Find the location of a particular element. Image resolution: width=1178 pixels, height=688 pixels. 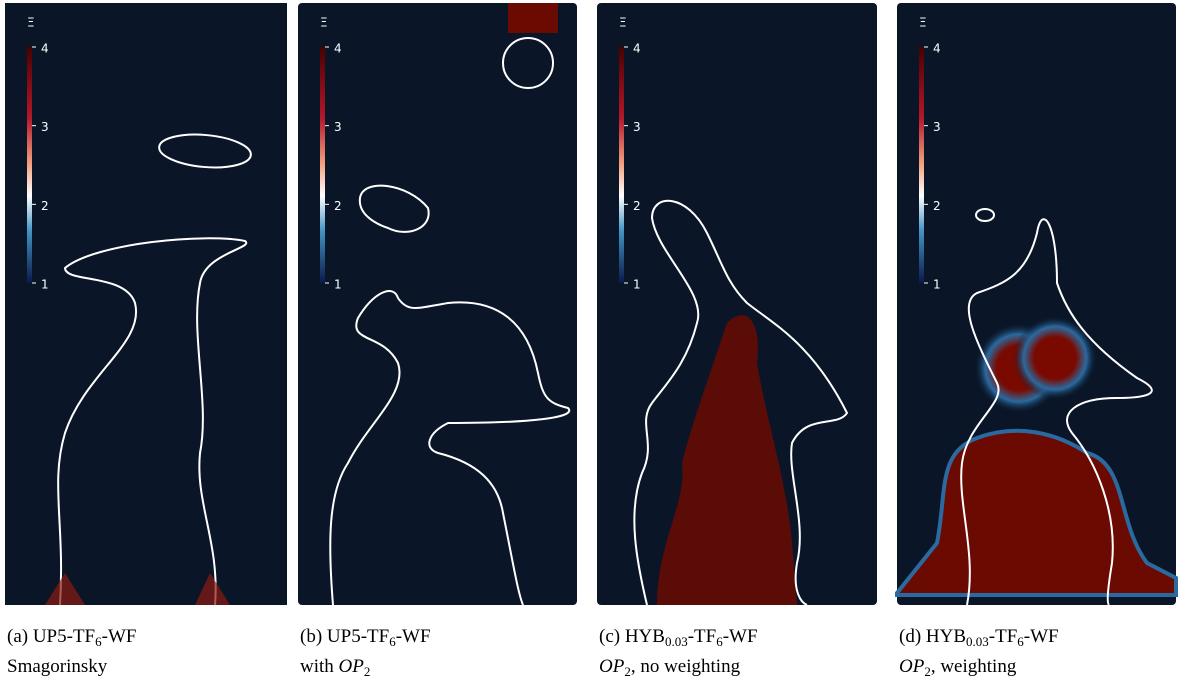

caption: with OP2 is located at coordinates (335, 667).